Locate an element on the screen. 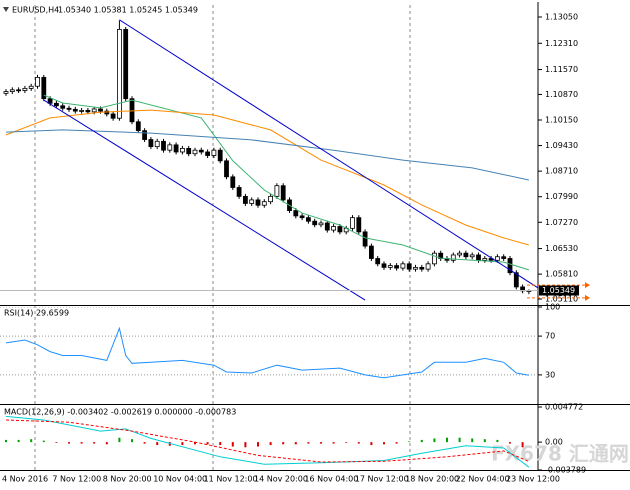 Image resolution: width=630 pixels, height=490 pixels. y-tick-label: 1.08710 is located at coordinates (561, 171).